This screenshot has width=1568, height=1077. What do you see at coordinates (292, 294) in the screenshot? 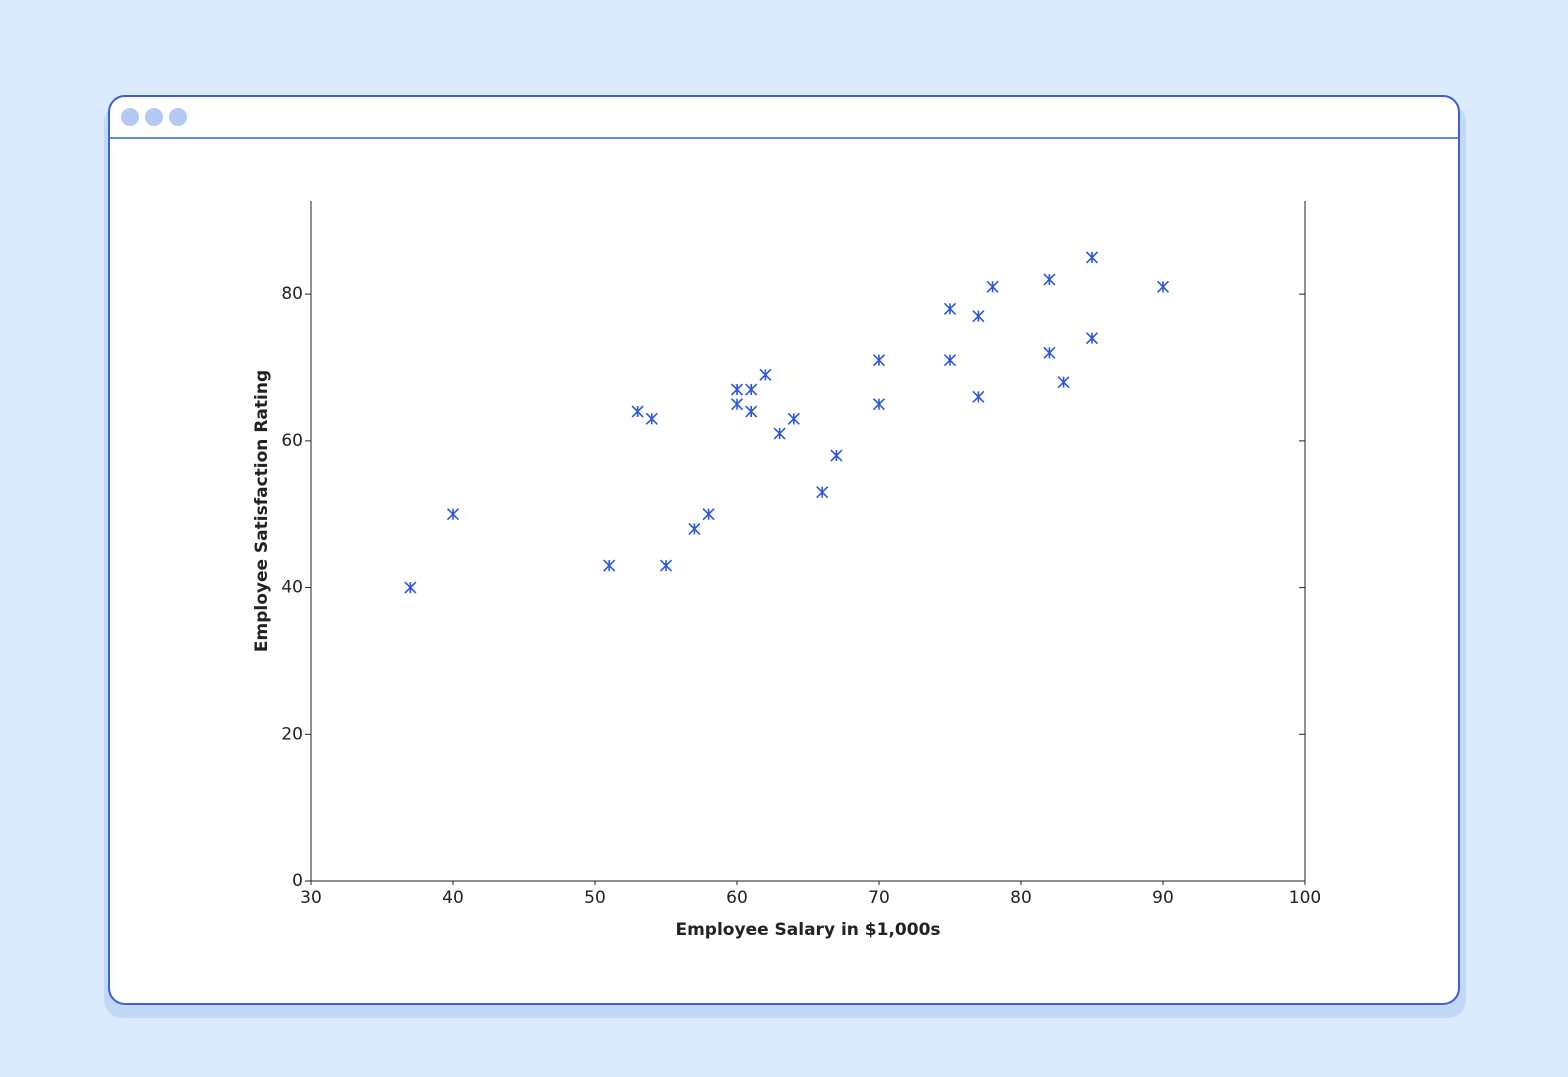
I see `y-tick-label: 80` at bounding box center [292, 294].